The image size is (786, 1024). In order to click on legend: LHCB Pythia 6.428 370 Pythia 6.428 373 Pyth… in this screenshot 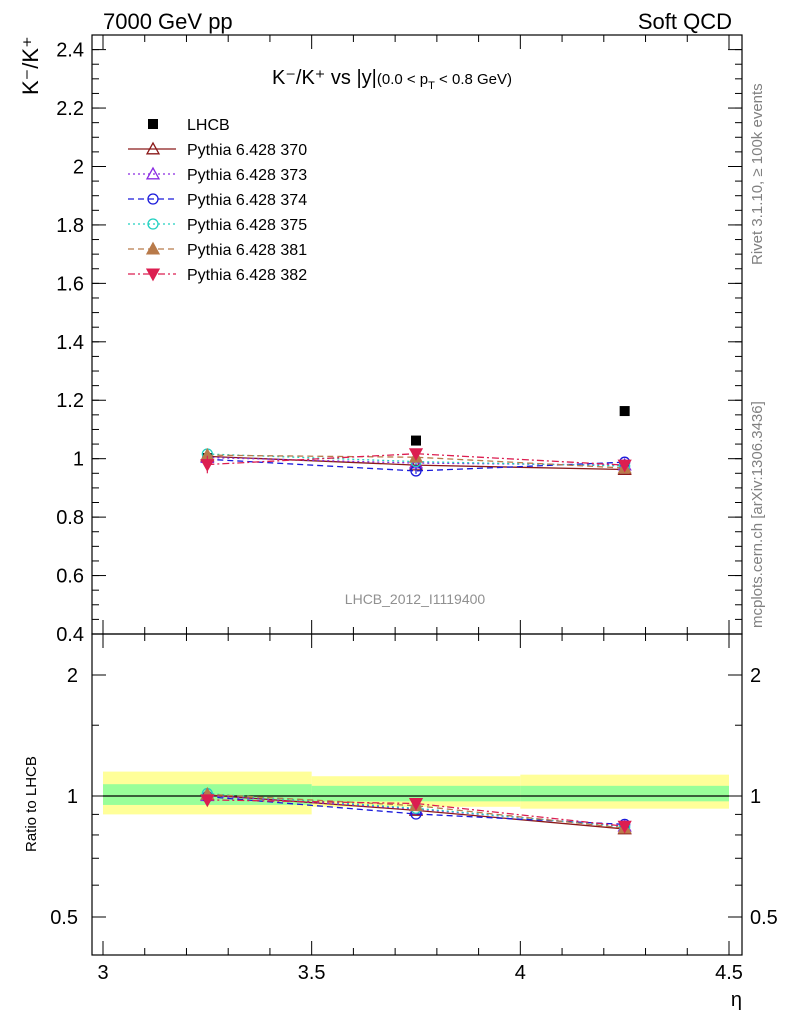, I will do `click(217, 200)`.